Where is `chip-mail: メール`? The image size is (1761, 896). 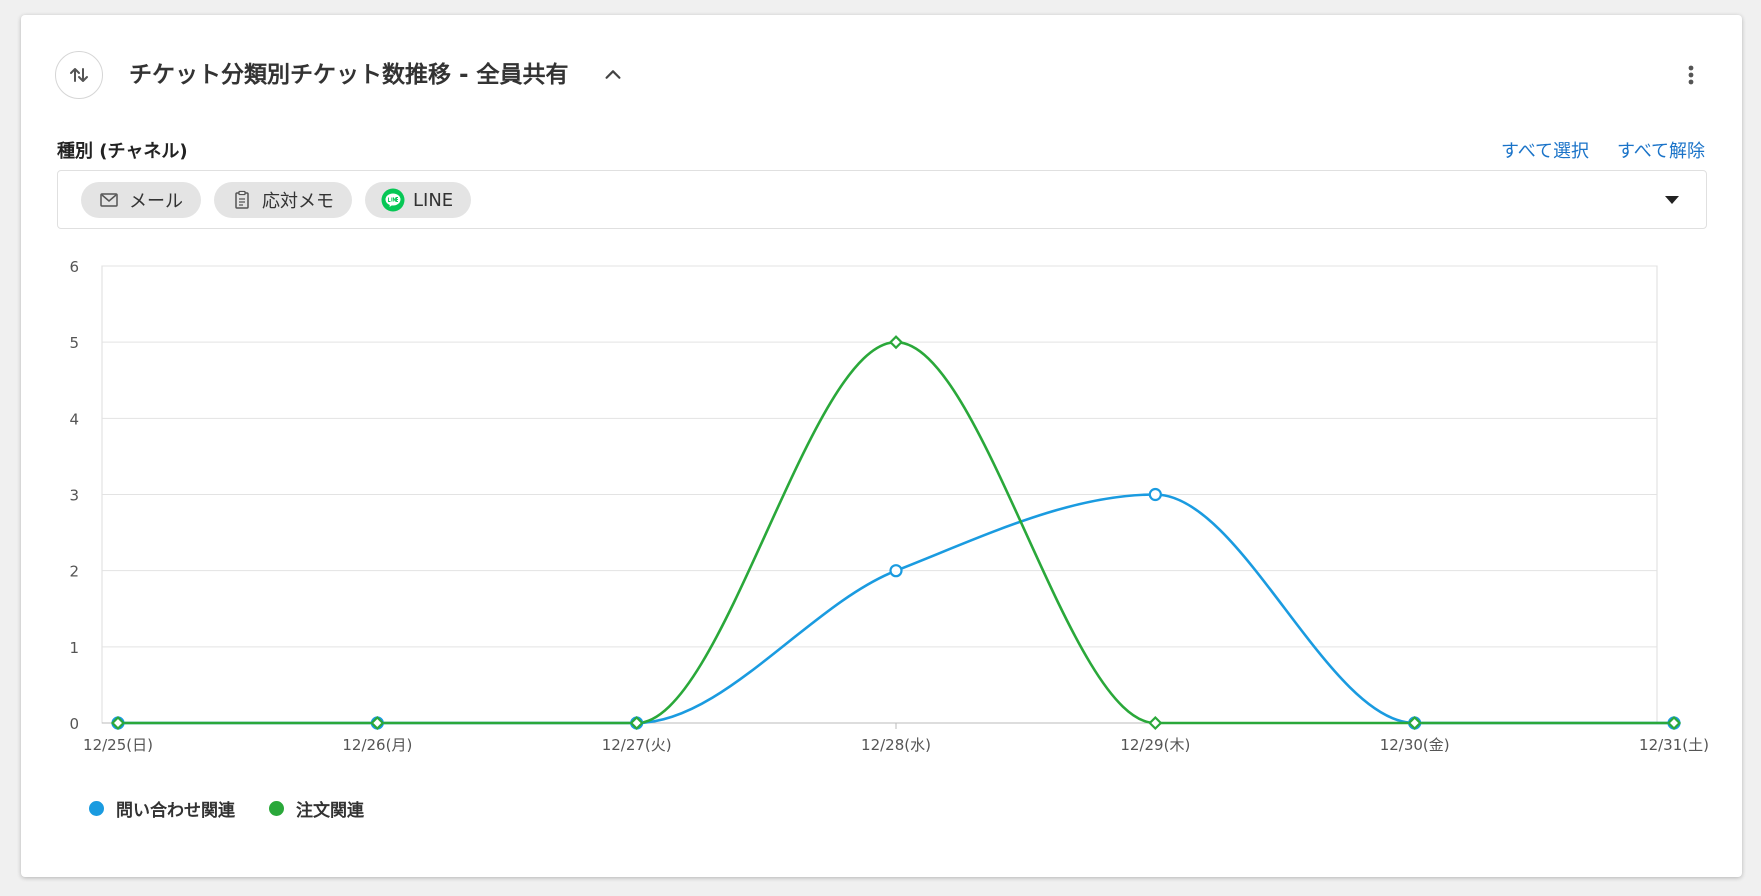
chip-mail: メール is located at coordinates (141, 200).